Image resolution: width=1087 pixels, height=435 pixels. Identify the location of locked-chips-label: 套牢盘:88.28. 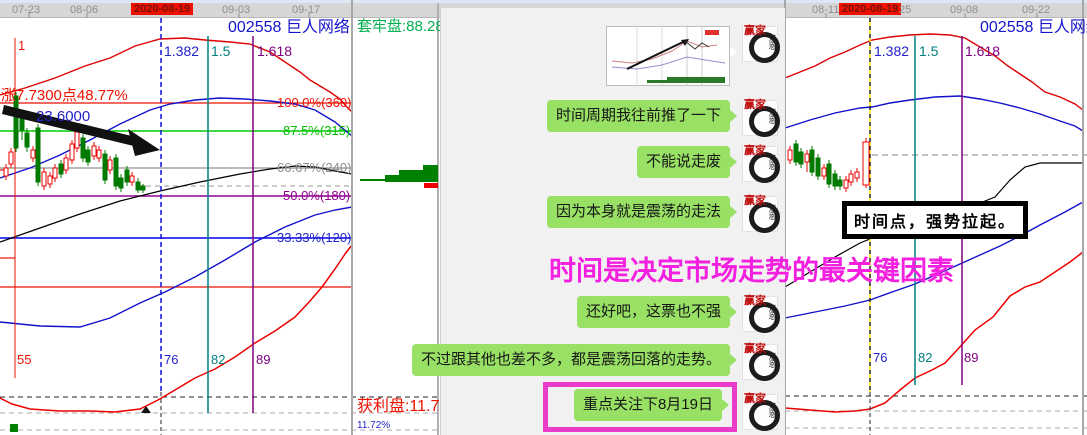
(400, 26).